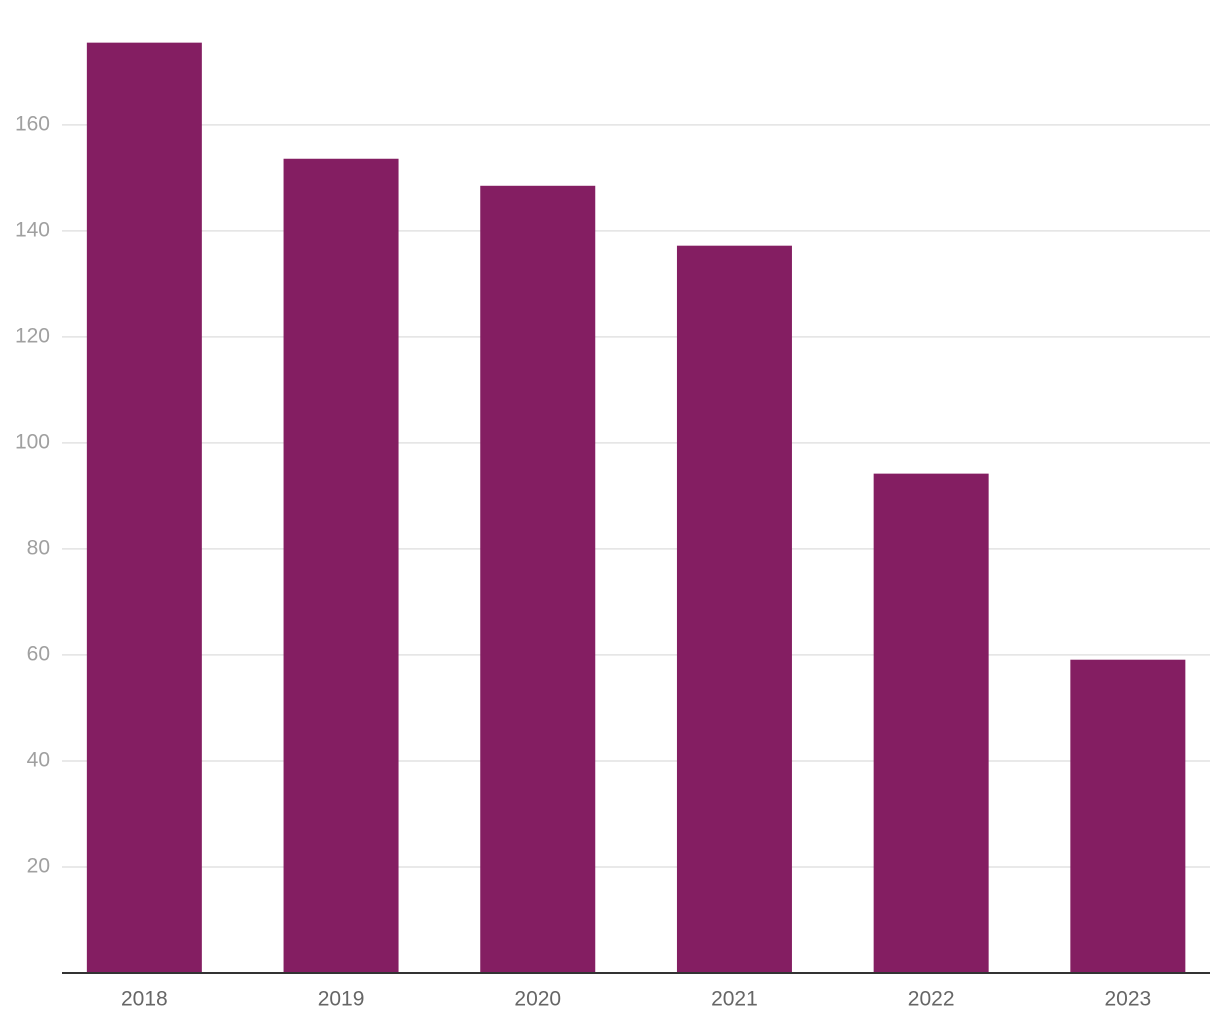 The height and width of the screenshot is (1020, 1220). Describe the element at coordinates (32, 441) in the screenshot. I see `y-tick-label: 100` at that location.